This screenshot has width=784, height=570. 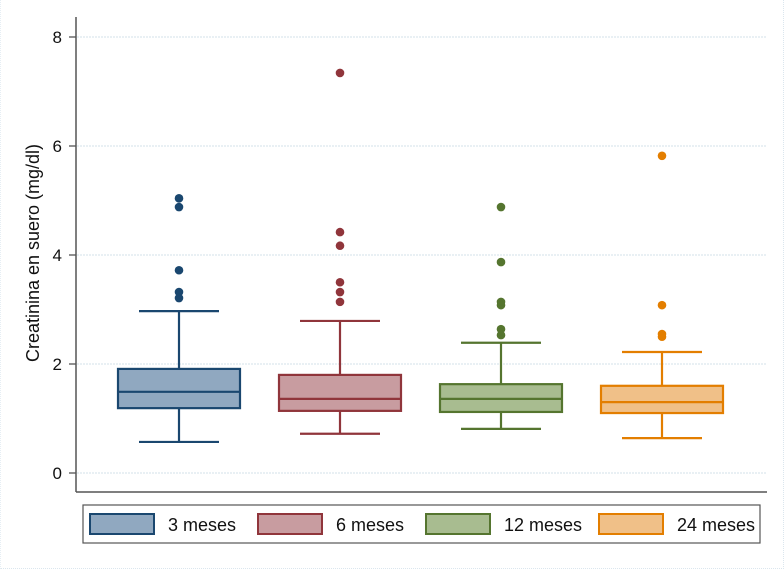 What do you see at coordinates (662, 295) in the screenshot?
I see `box-group-24-meses` at bounding box center [662, 295].